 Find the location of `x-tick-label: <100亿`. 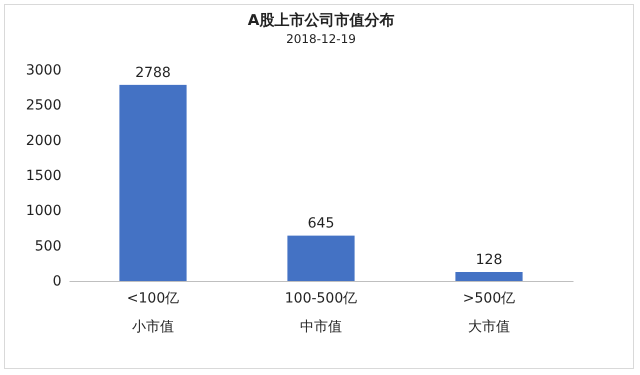

x-tick-label: <100亿 is located at coordinates (153, 298).